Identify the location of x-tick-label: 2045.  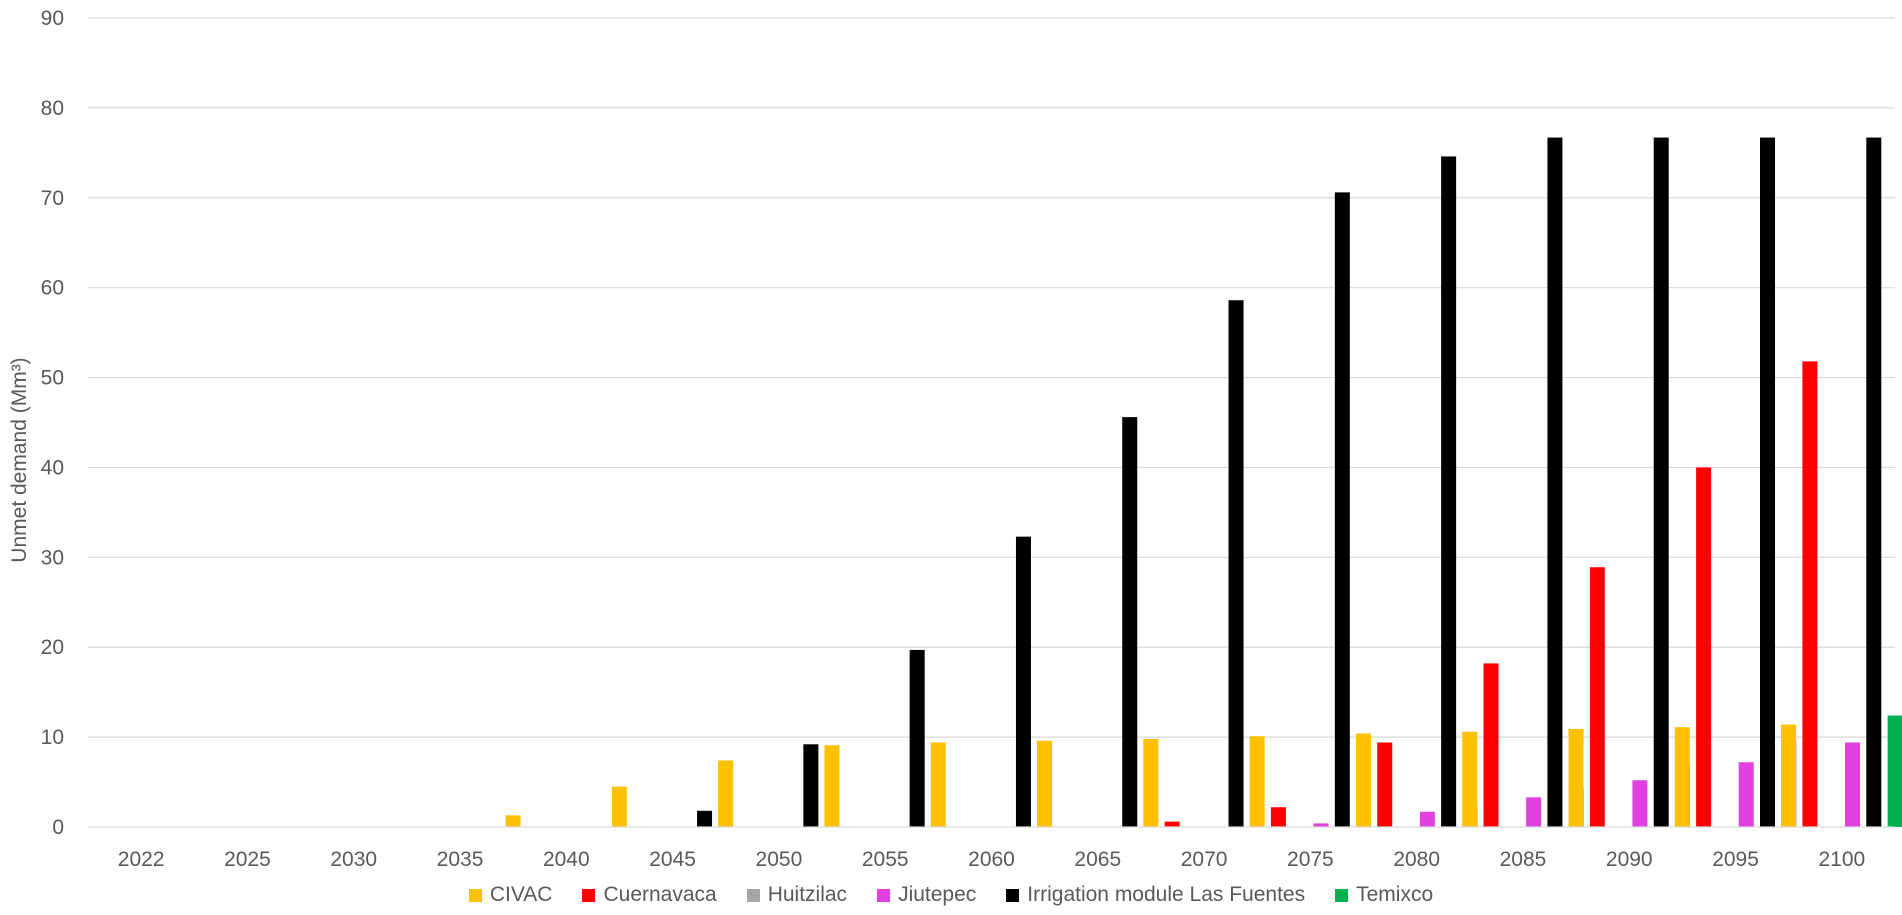
(672, 859).